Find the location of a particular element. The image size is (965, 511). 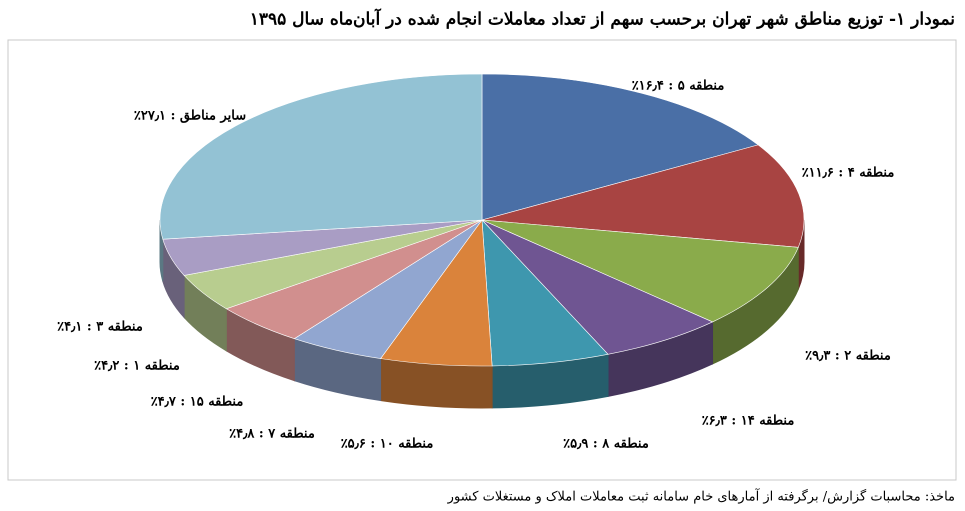

data-label: منطقه ۲ : ۹٫۳٪ is located at coordinates (848, 356).